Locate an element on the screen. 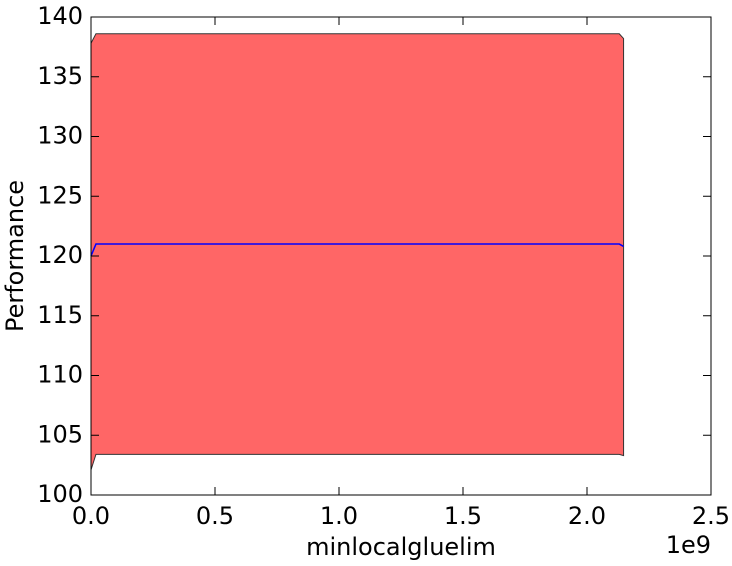 Image resolution: width=732 pixels, height=566 pixels. y-tick-label: 125 is located at coordinates (60, 195).